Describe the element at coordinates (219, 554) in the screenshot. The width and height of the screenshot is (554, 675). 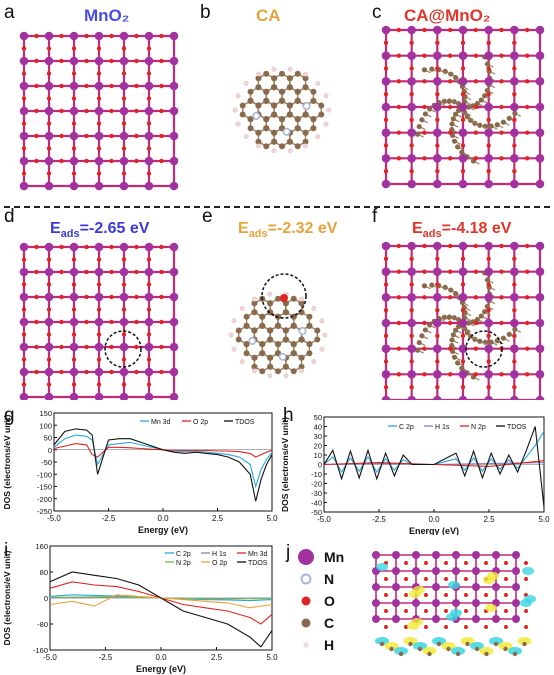
I see `legend-label: H 1s` at that location.